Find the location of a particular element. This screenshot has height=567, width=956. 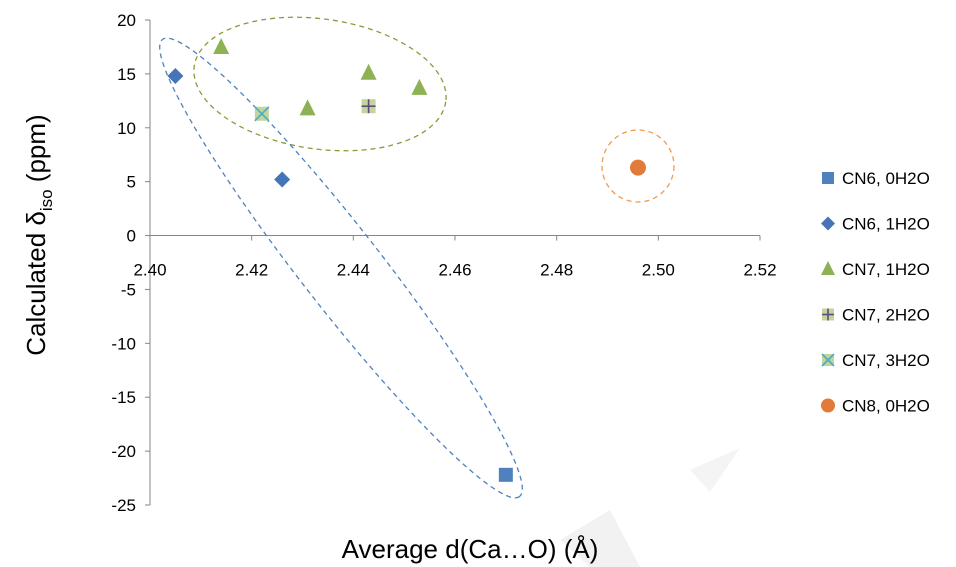

x-tick-label: 2.50 is located at coordinates (658, 270).